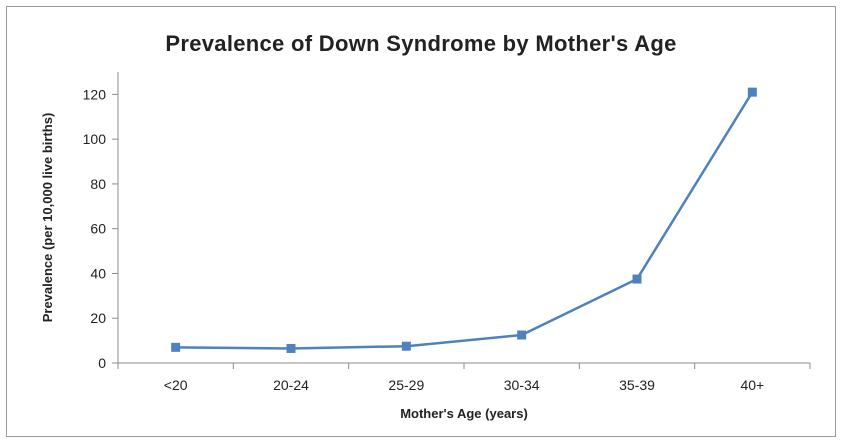 This screenshot has width=844, height=445. I want to click on x-tick-label: <20, so click(176, 385).